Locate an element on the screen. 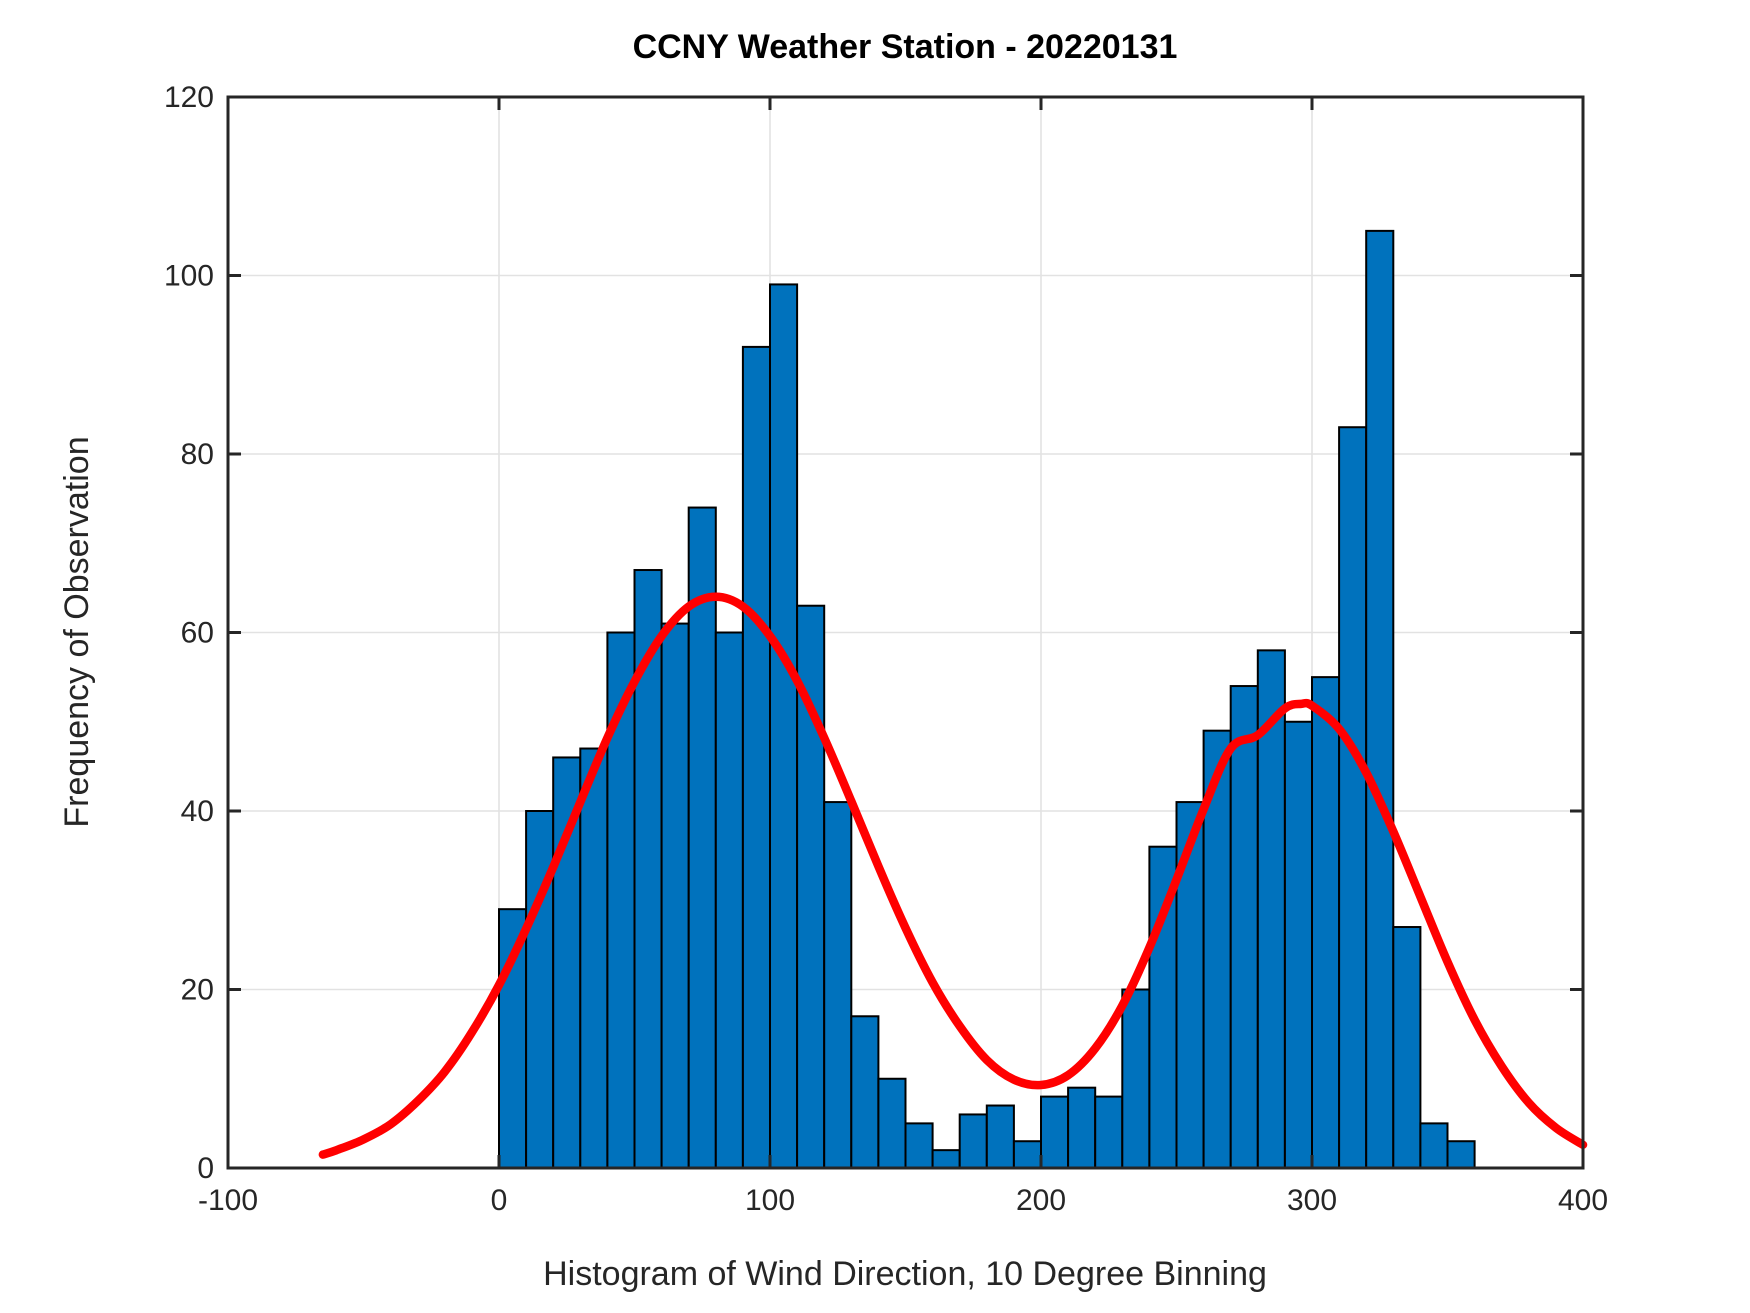  y-tick-label: 20 is located at coordinates (197, 990).